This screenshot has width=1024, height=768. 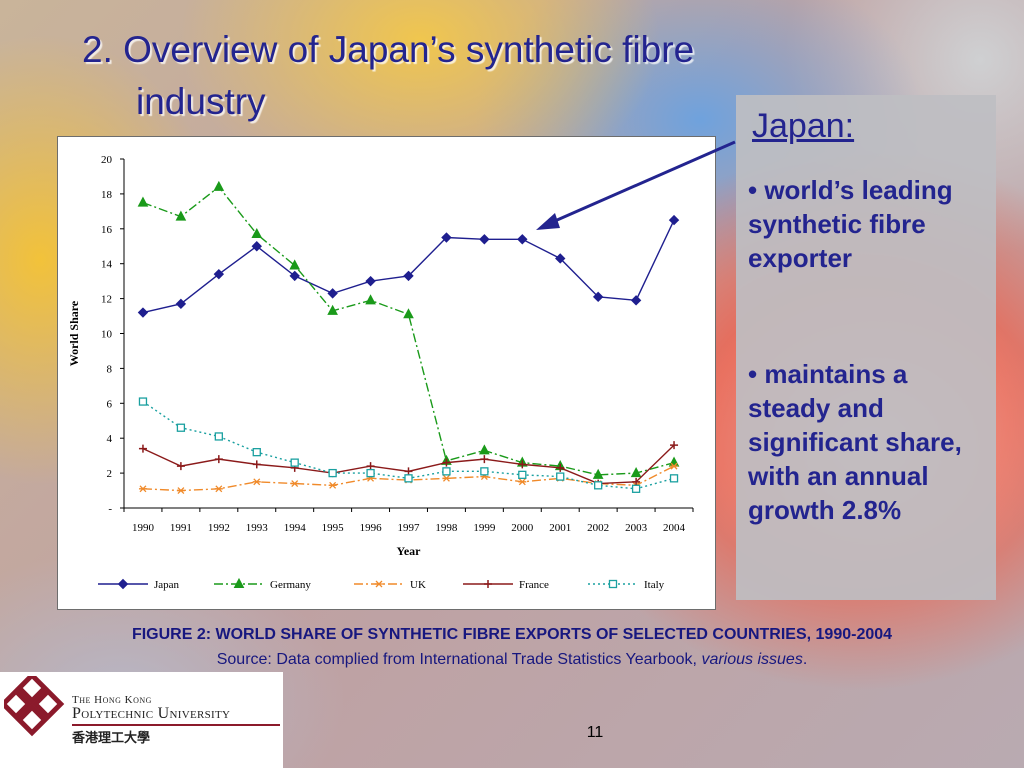 What do you see at coordinates (110, 474) in the screenshot?
I see `y-tick-label: 2` at bounding box center [110, 474].